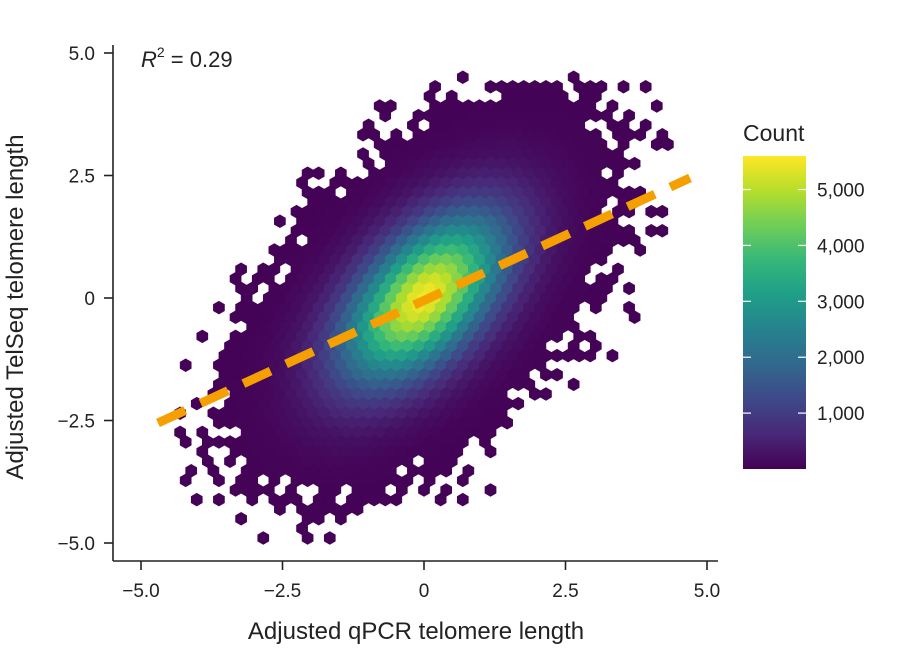 The width and height of the screenshot is (908, 653). I want to click on r-squared-annotation: R2 = 0.29, so click(187, 58).